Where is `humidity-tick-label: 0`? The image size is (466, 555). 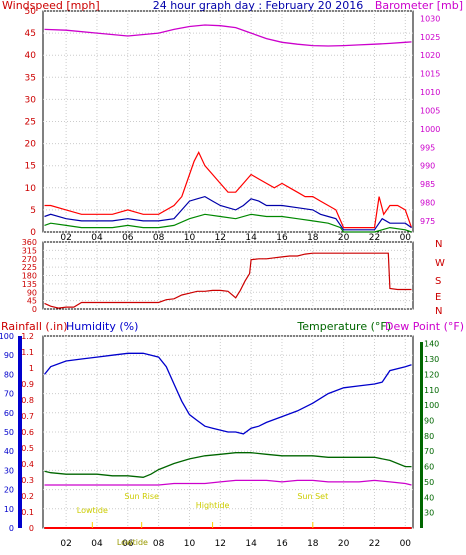
humidity-tick-label: 0 is located at coordinates (11, 528).